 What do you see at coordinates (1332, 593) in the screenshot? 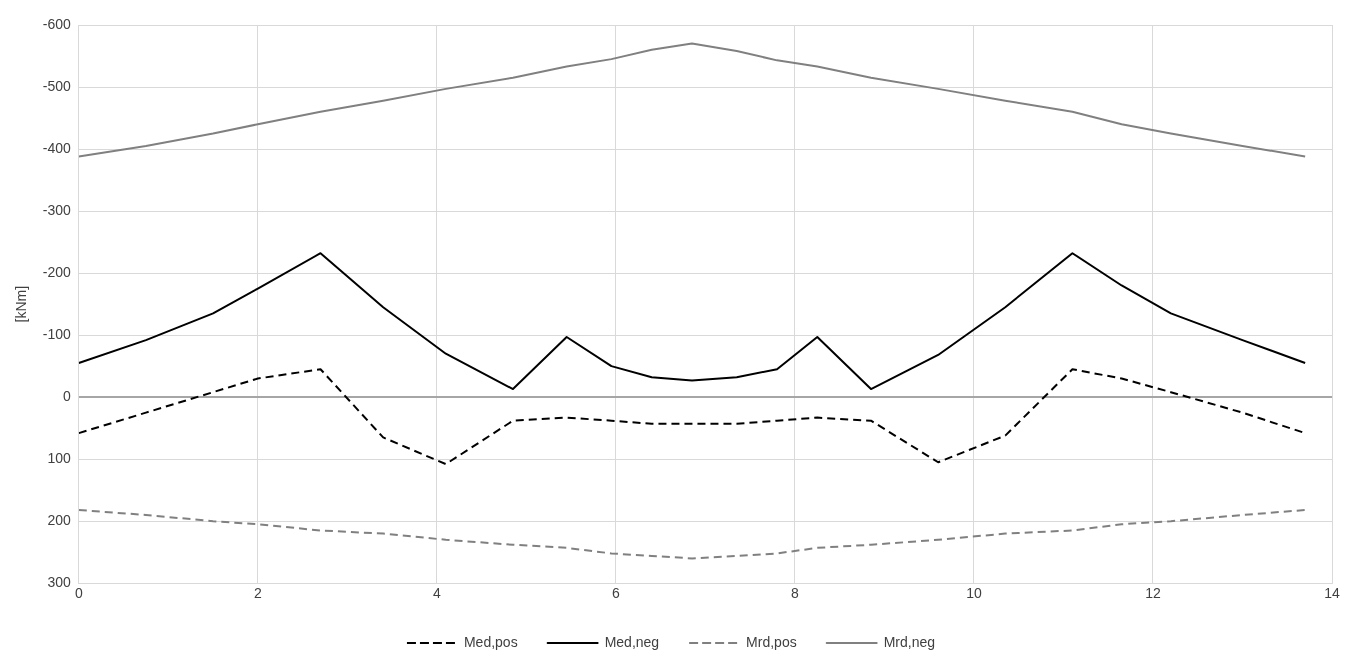
I see `x-tick-label: 14` at bounding box center [1332, 593].